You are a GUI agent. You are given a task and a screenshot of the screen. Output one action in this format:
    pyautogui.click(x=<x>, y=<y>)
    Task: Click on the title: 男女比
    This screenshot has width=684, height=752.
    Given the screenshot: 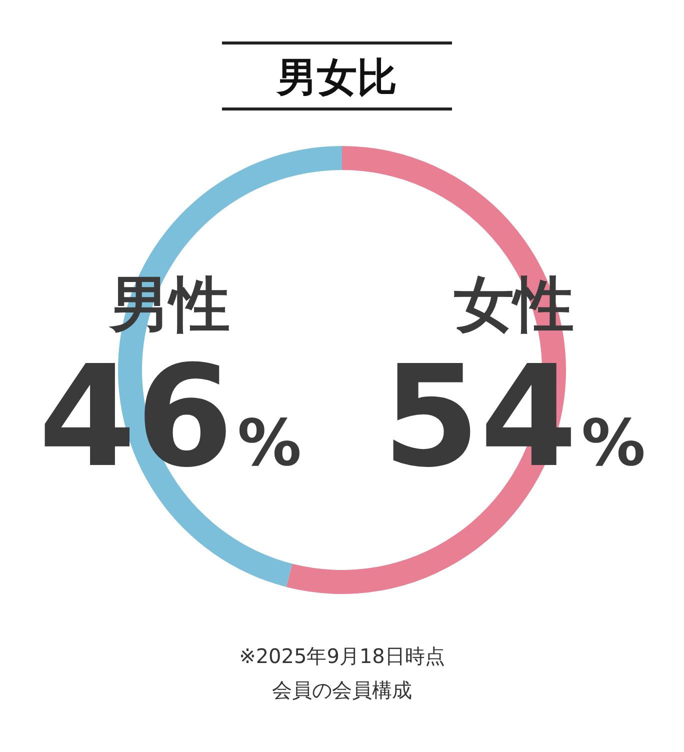 What is the action you would take?
    pyautogui.click(x=337, y=78)
    